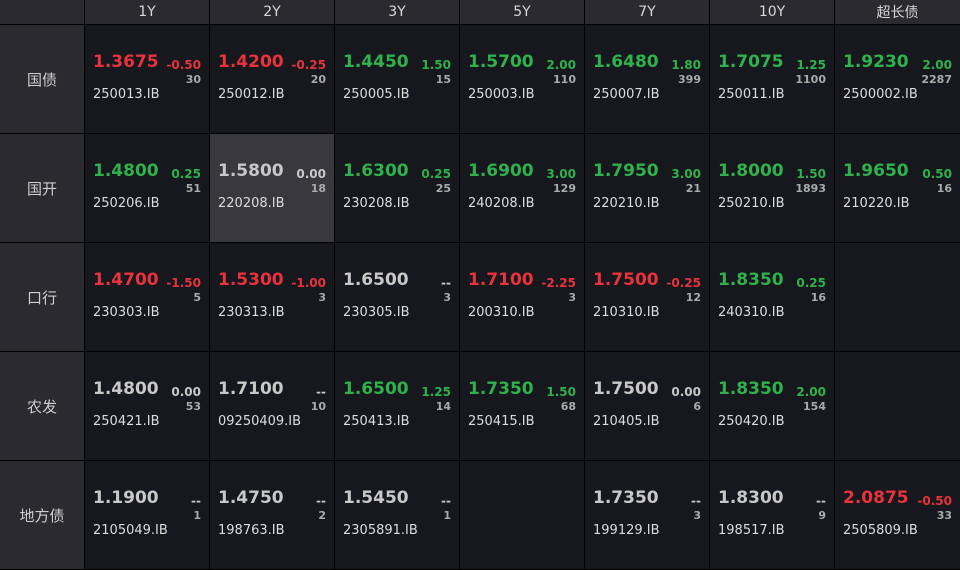 The image size is (960, 570). What do you see at coordinates (436, 174) in the screenshot?
I see `yield-change: 0.25` at bounding box center [436, 174].